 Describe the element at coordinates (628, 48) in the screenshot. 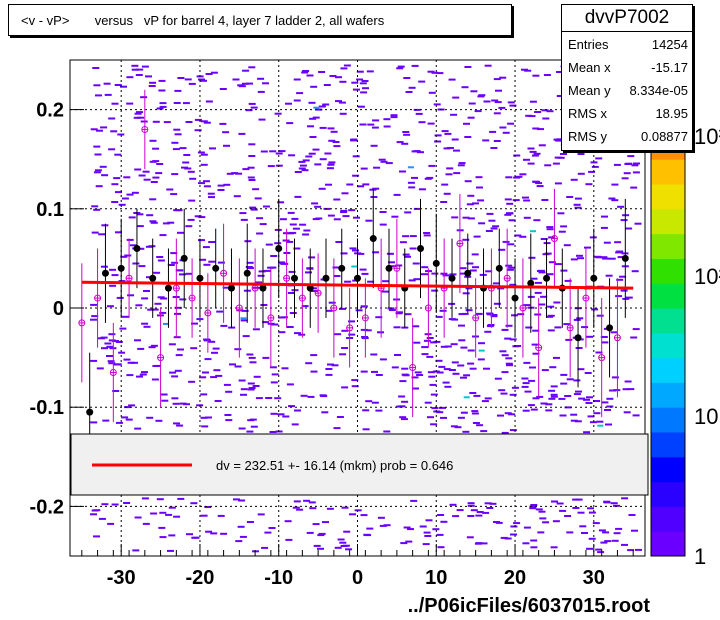

I see `stat-row-entries: Entries 14254` at that location.